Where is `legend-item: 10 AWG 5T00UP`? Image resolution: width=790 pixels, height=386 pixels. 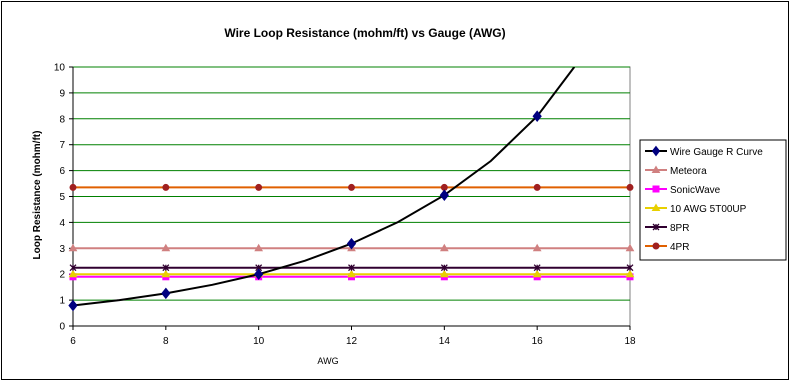
legend-item: 10 AWG 5T00UP is located at coordinates (696, 209).